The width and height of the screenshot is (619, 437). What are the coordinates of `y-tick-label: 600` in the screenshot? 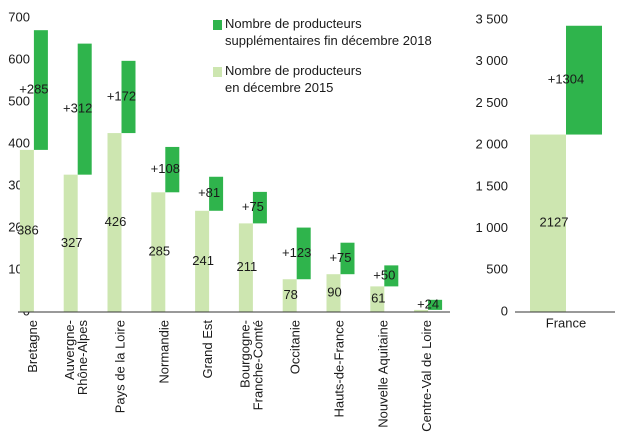 It's located at (19, 58).